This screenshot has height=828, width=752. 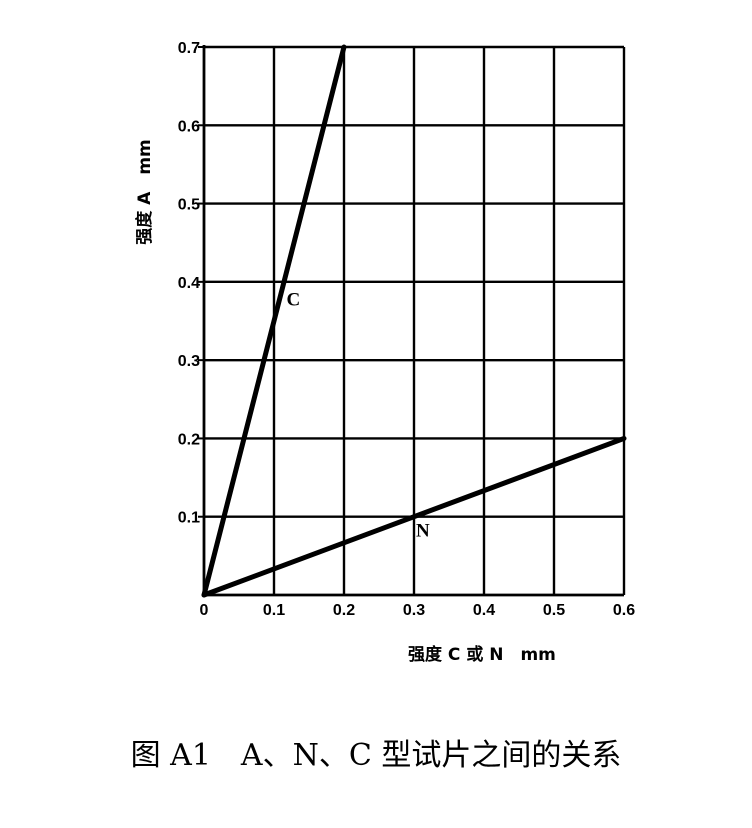 What do you see at coordinates (189, 205) in the screenshot?
I see `y-tick-label: 0.5` at bounding box center [189, 205].